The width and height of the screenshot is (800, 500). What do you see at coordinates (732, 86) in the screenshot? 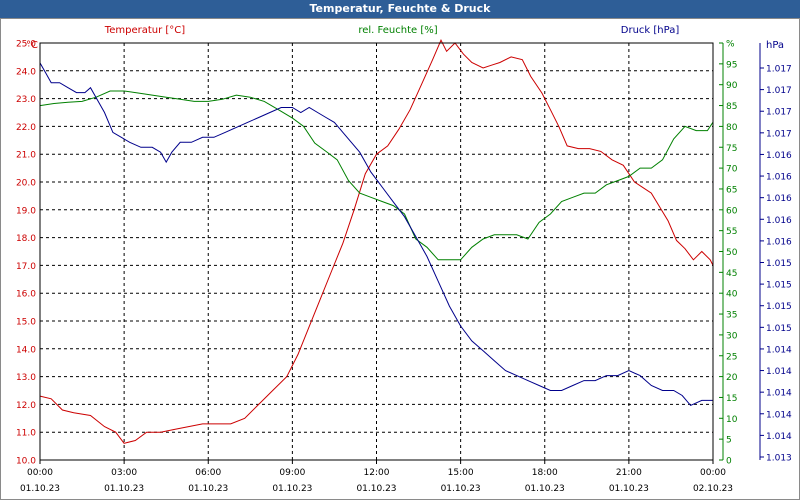
I see `humidity-tick-label: 90` at bounding box center [732, 86].